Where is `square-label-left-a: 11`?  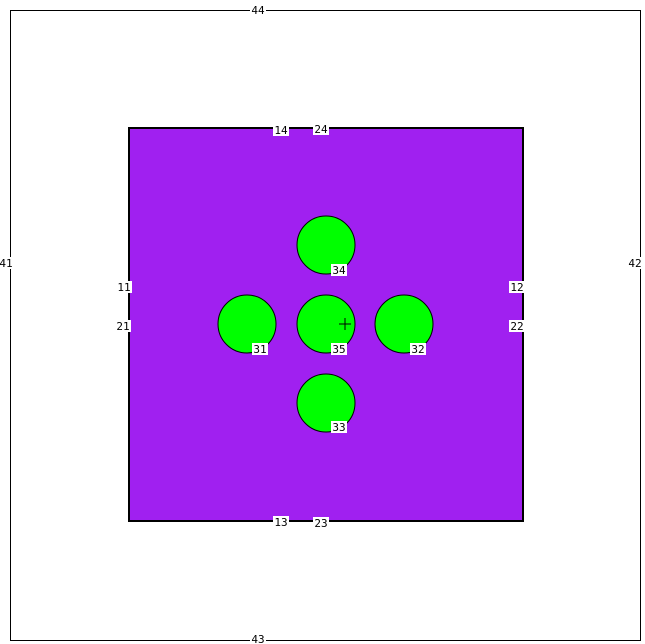
square-label-left-a: 11 is located at coordinates (124, 287).